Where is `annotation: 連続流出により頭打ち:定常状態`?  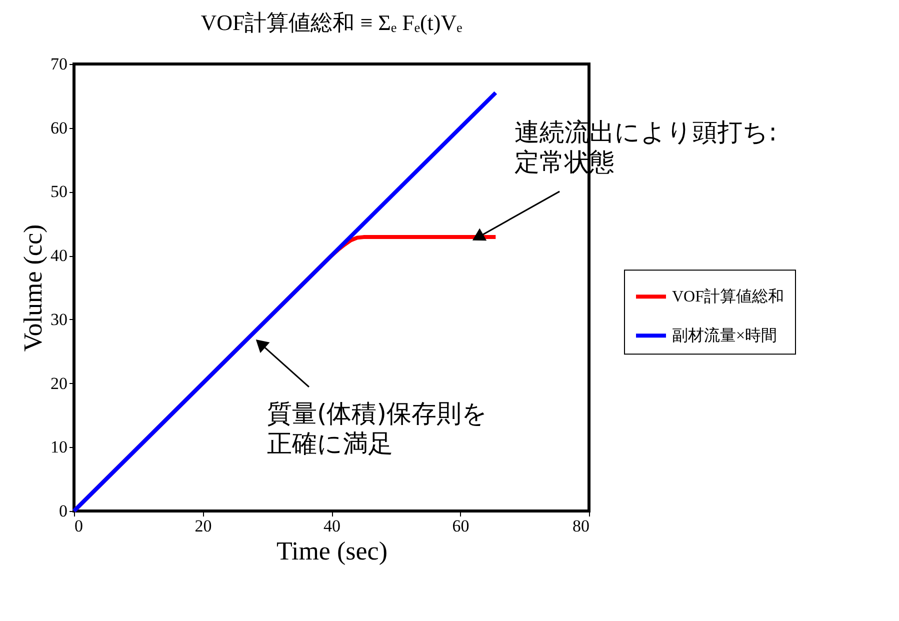
annotation: 連続流出により頭打ち:定常状態 is located at coordinates (645, 146).